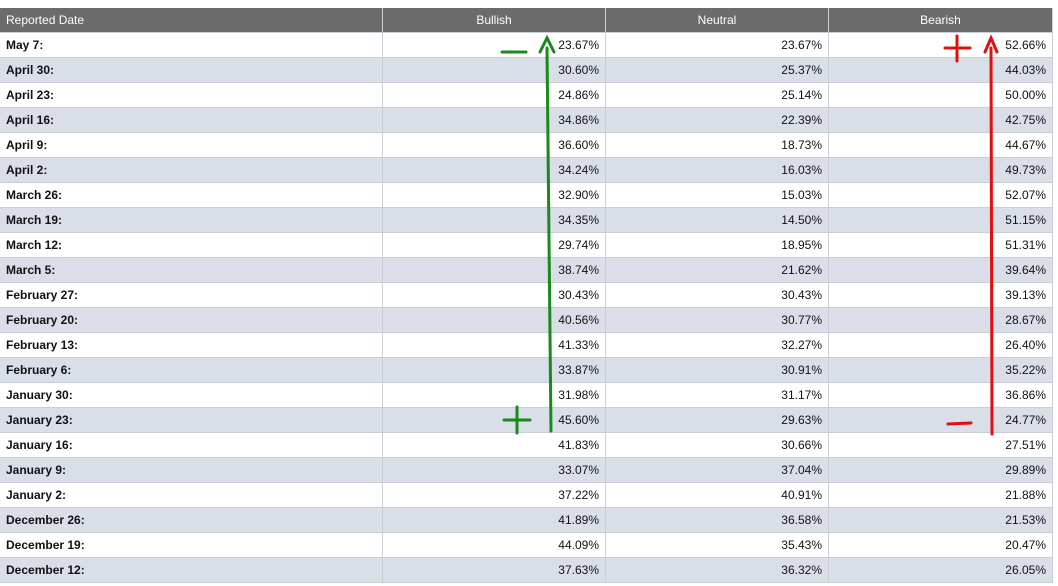 This screenshot has width=1058, height=586. I want to click on value-cell: 37.63%, so click(494, 570).